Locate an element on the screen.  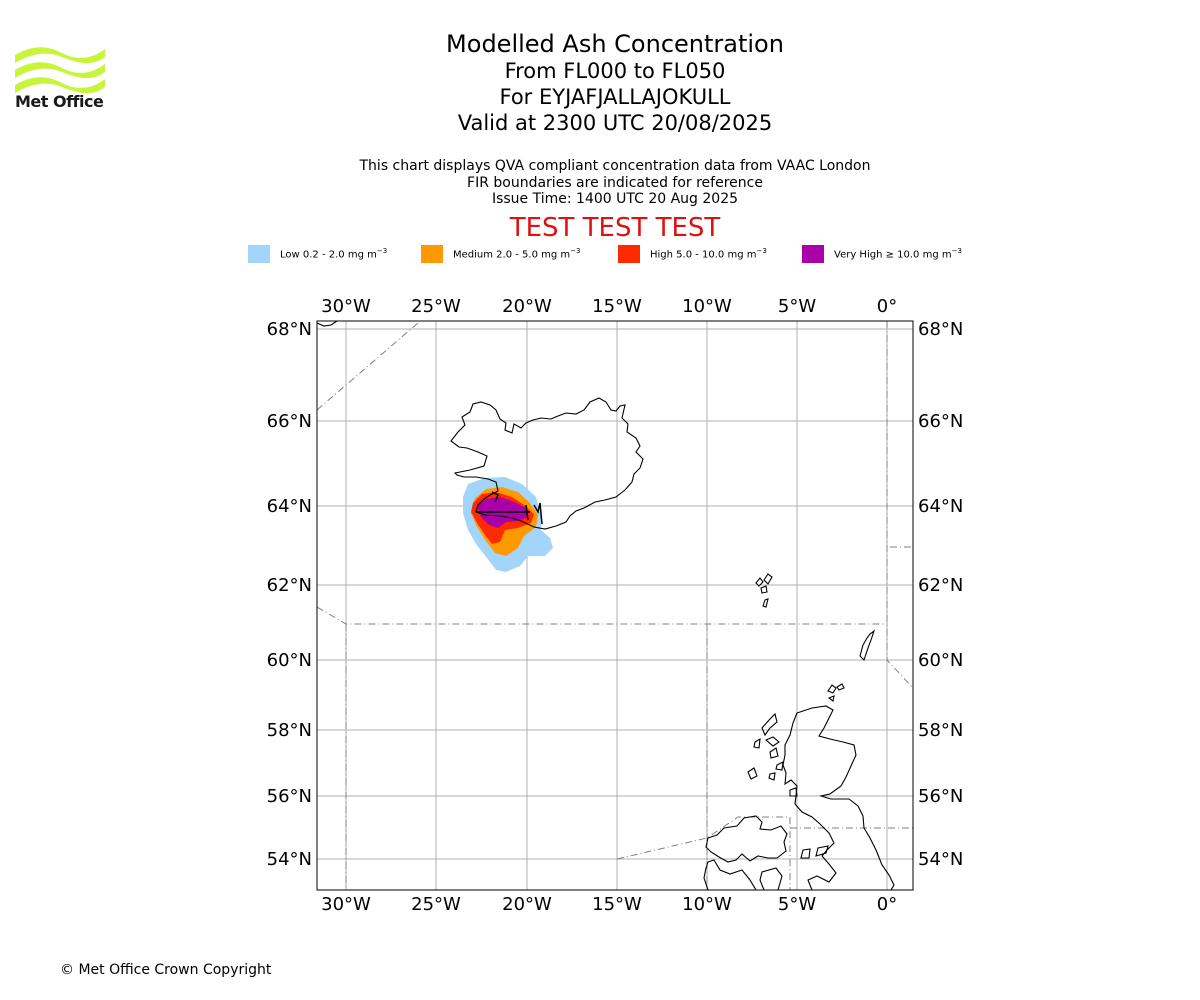
lat-ticks-right: 68°N 66°N 64°N 62°N 60°N 58°N 56°N 54°N is located at coordinates (940, 594).